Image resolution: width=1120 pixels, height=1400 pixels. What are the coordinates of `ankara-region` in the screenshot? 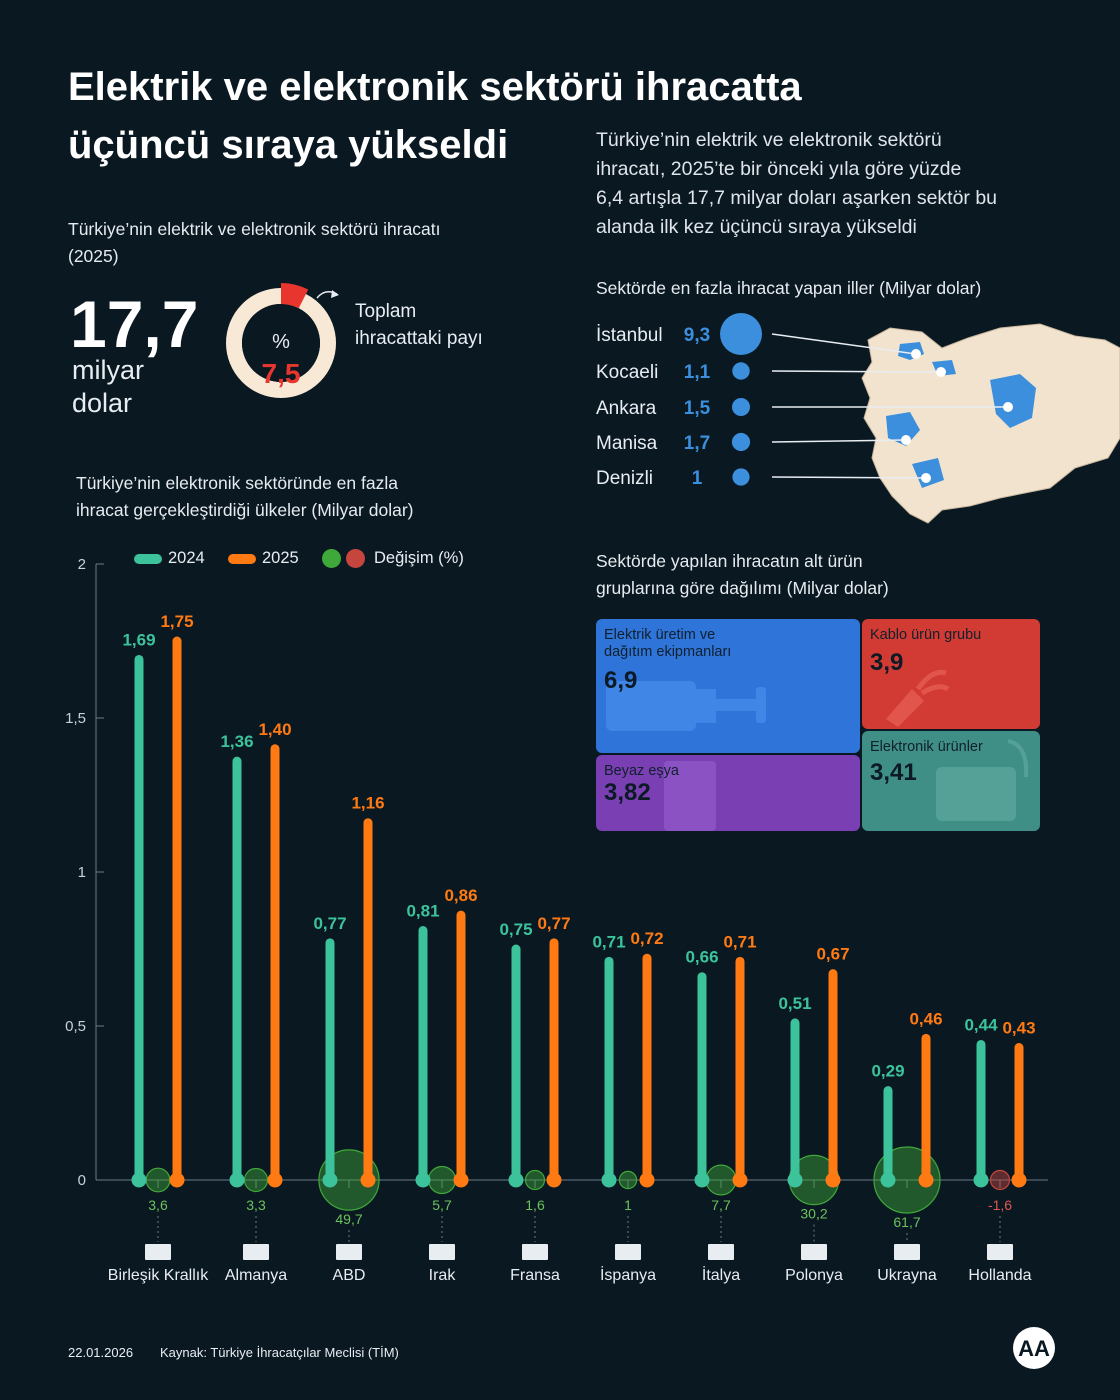 It's located at (1013, 401).